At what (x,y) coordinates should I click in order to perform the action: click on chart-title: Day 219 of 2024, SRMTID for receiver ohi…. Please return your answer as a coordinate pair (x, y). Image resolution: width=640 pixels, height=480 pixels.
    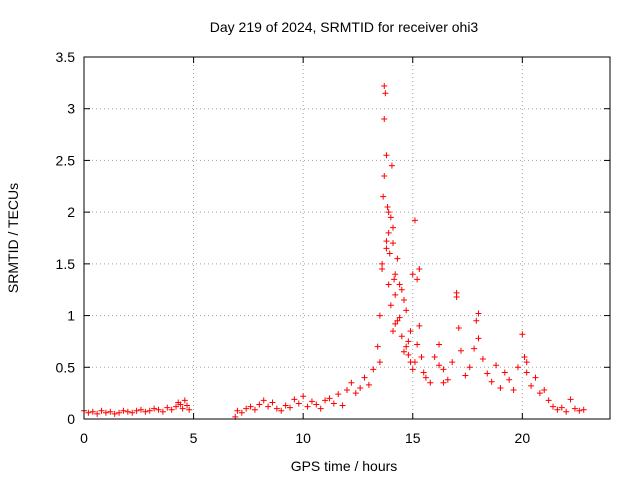
    Looking at the image, I should click on (344, 27).